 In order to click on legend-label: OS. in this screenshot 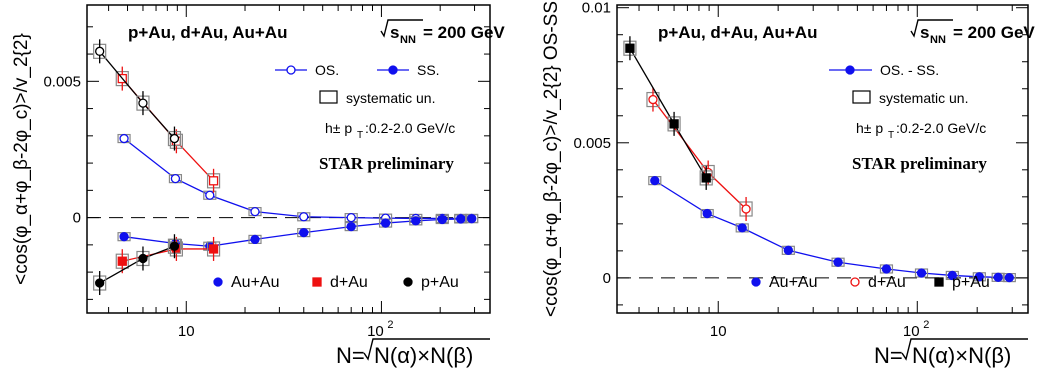, I will do `click(327, 70)`.